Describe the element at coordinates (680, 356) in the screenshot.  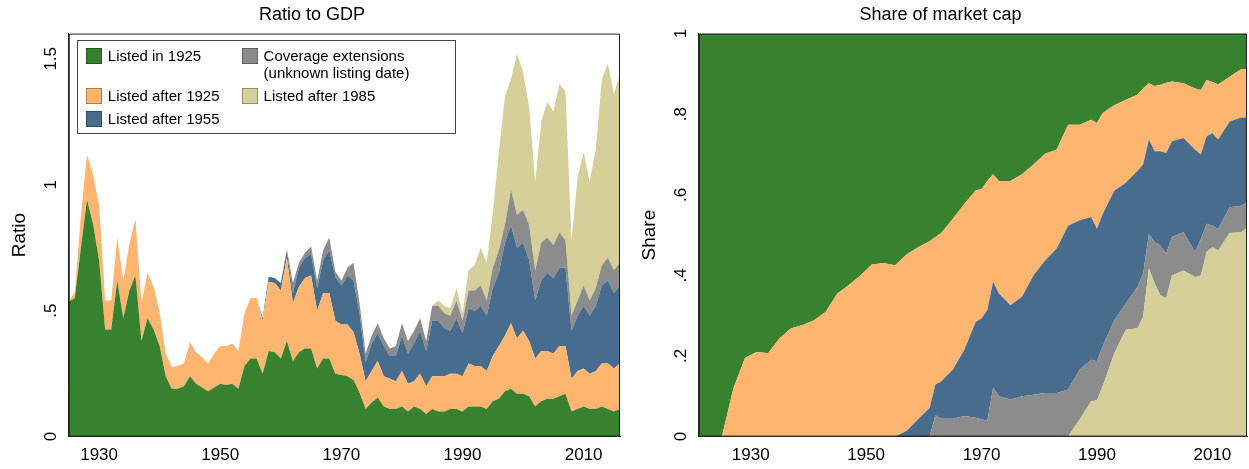
I see `y-tick-label: .2` at that location.